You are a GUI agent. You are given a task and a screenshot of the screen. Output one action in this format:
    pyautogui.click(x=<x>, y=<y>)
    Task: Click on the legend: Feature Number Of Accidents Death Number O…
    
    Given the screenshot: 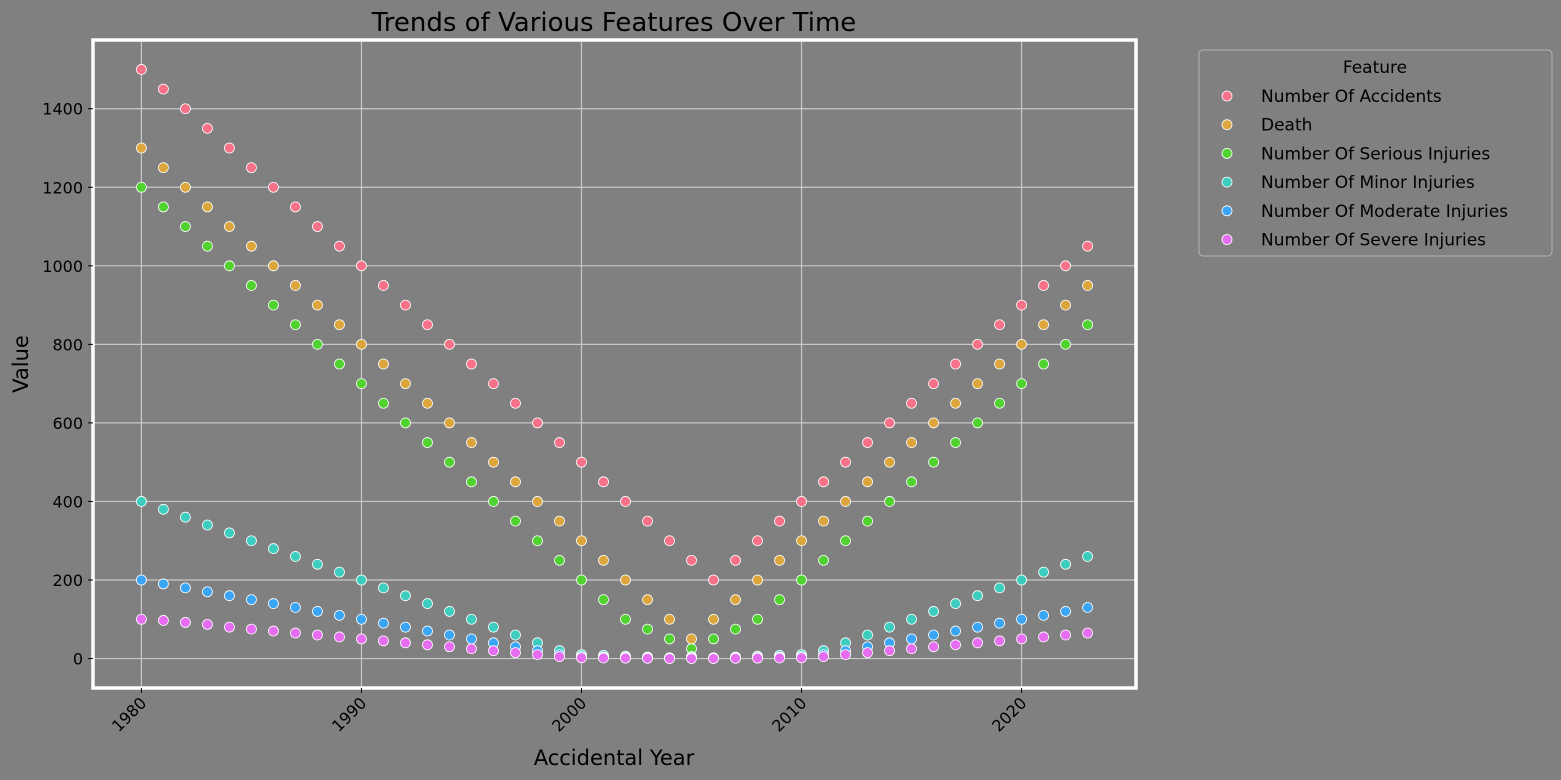 What is the action you would take?
    pyautogui.click(x=1375, y=153)
    